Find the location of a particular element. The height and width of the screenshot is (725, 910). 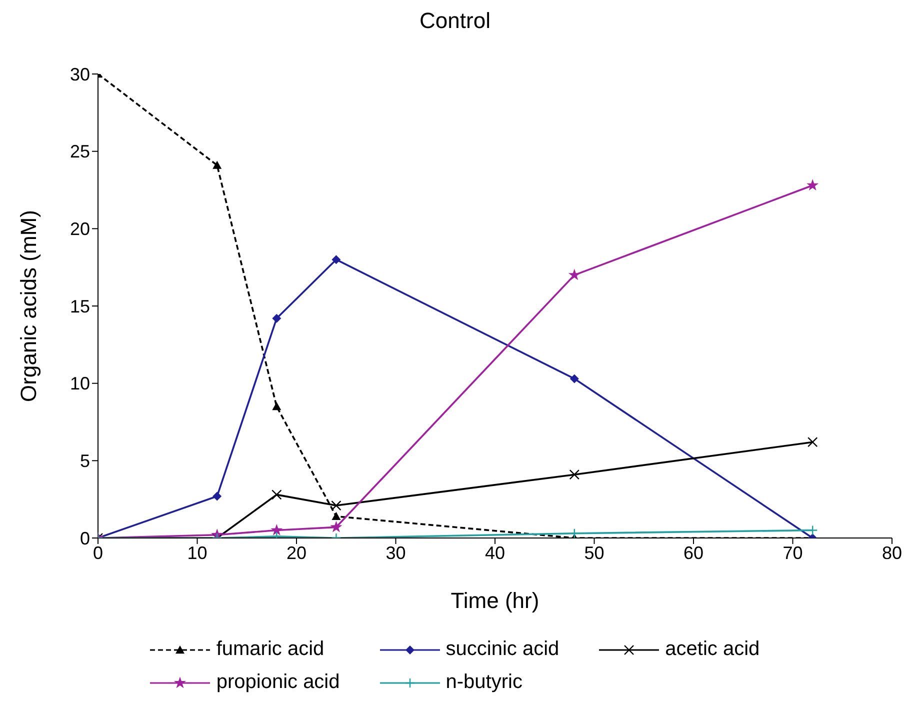

x-tick-label: 40 is located at coordinates (495, 552).